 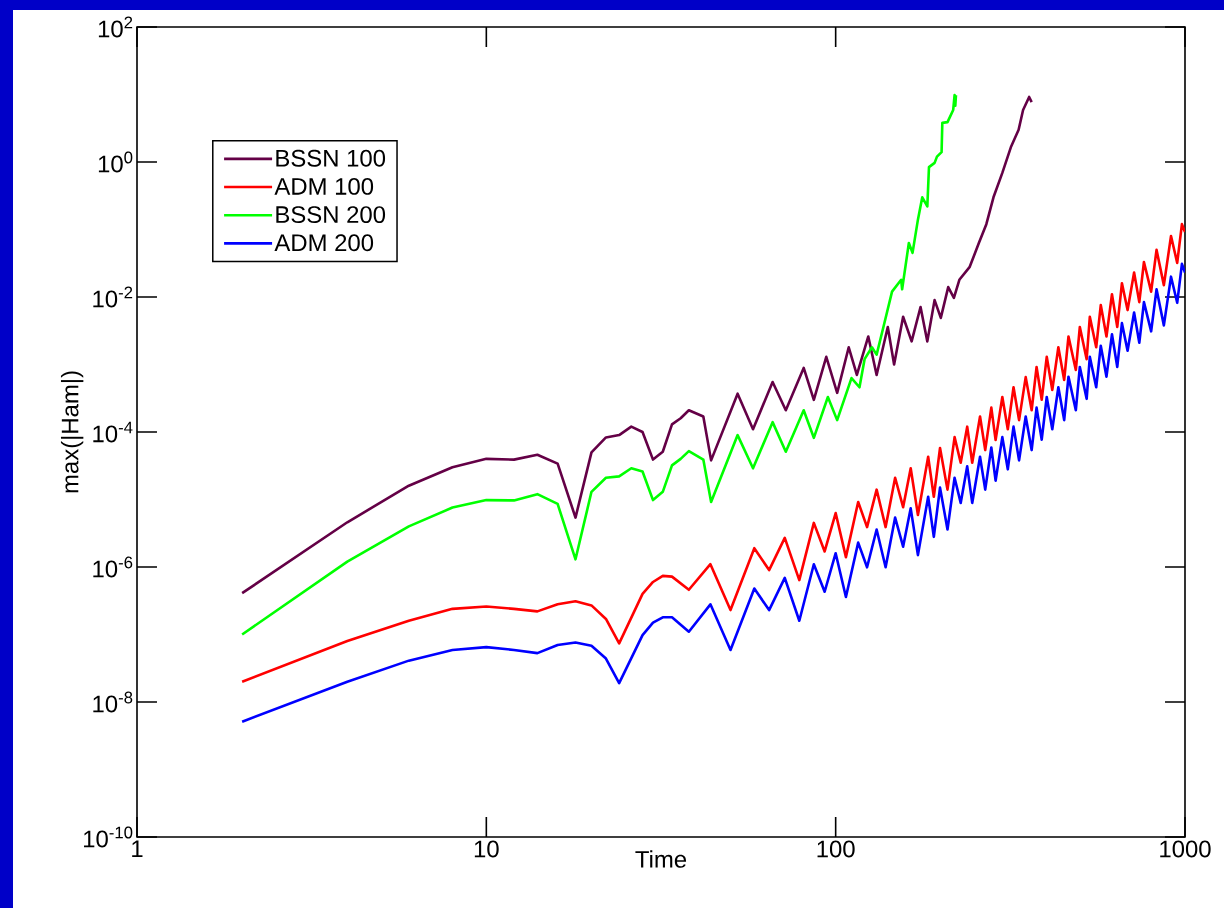 I want to click on x-tick-label: 1000, so click(x=1185, y=849).